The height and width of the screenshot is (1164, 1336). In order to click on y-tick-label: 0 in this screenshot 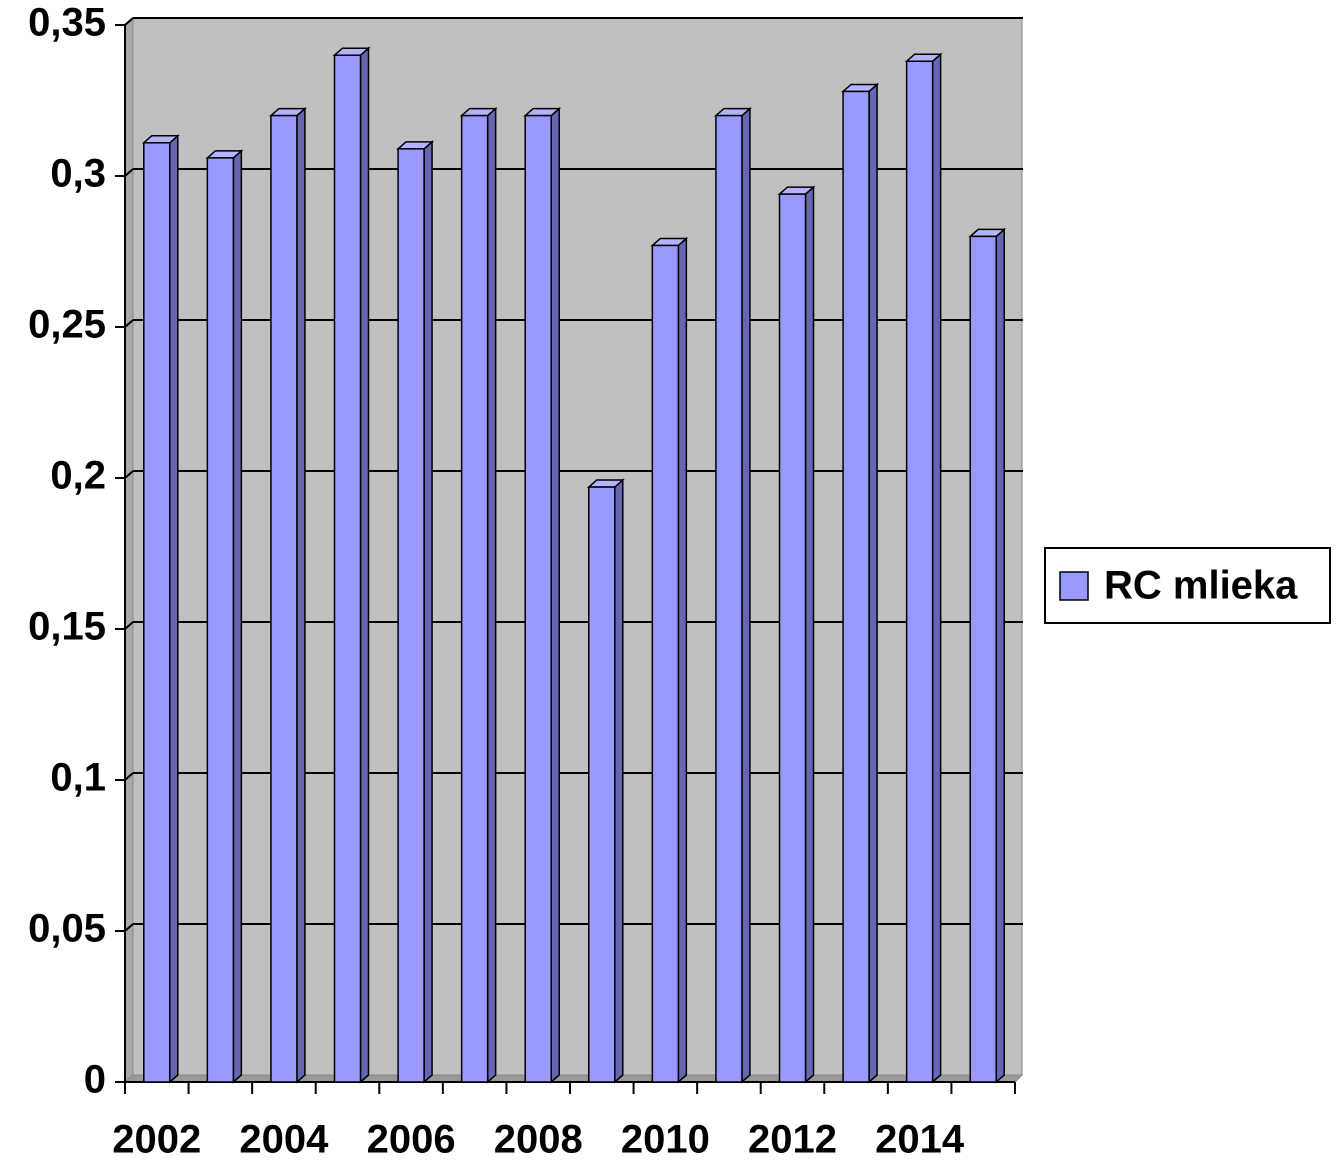, I will do `click(95, 1080)`.